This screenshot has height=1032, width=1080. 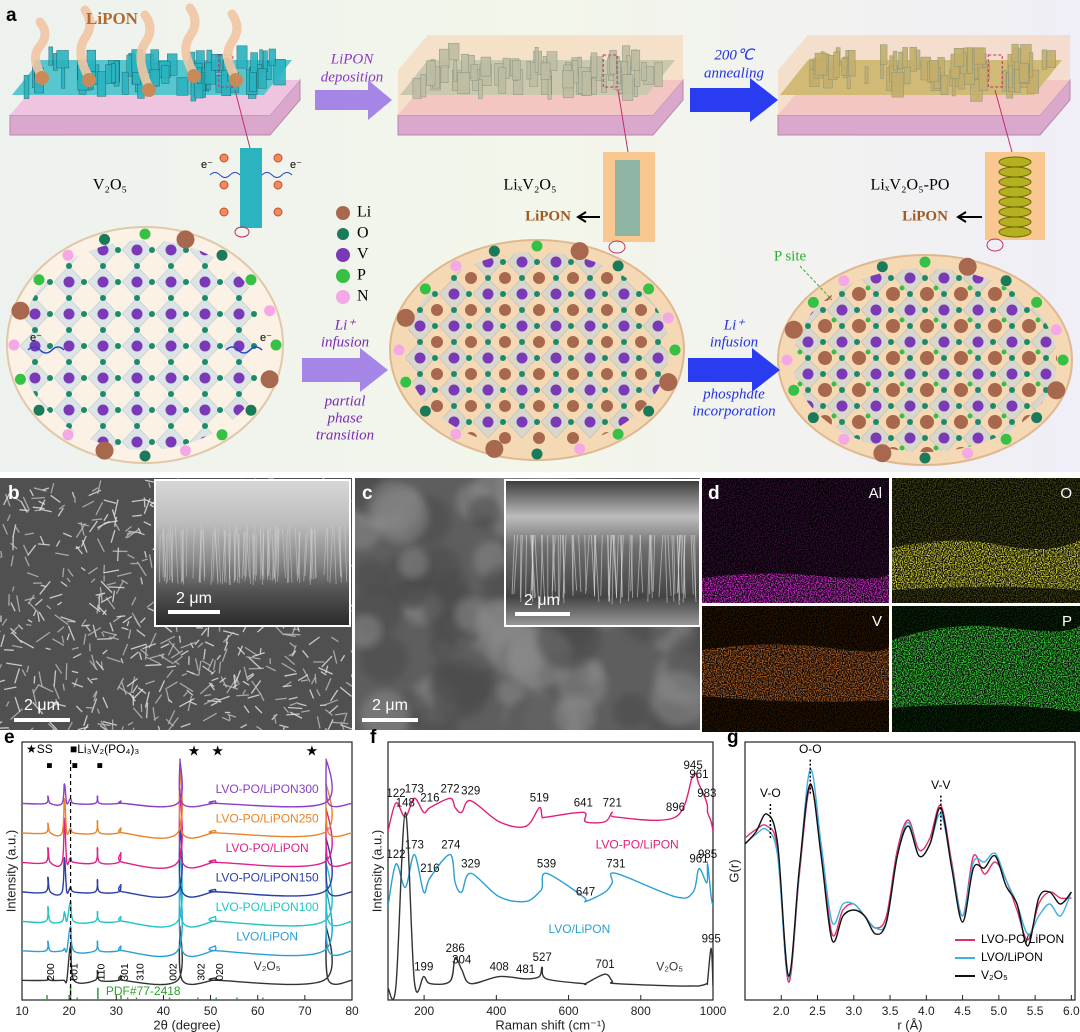 I want to click on peak-label: 519, so click(x=539, y=799).